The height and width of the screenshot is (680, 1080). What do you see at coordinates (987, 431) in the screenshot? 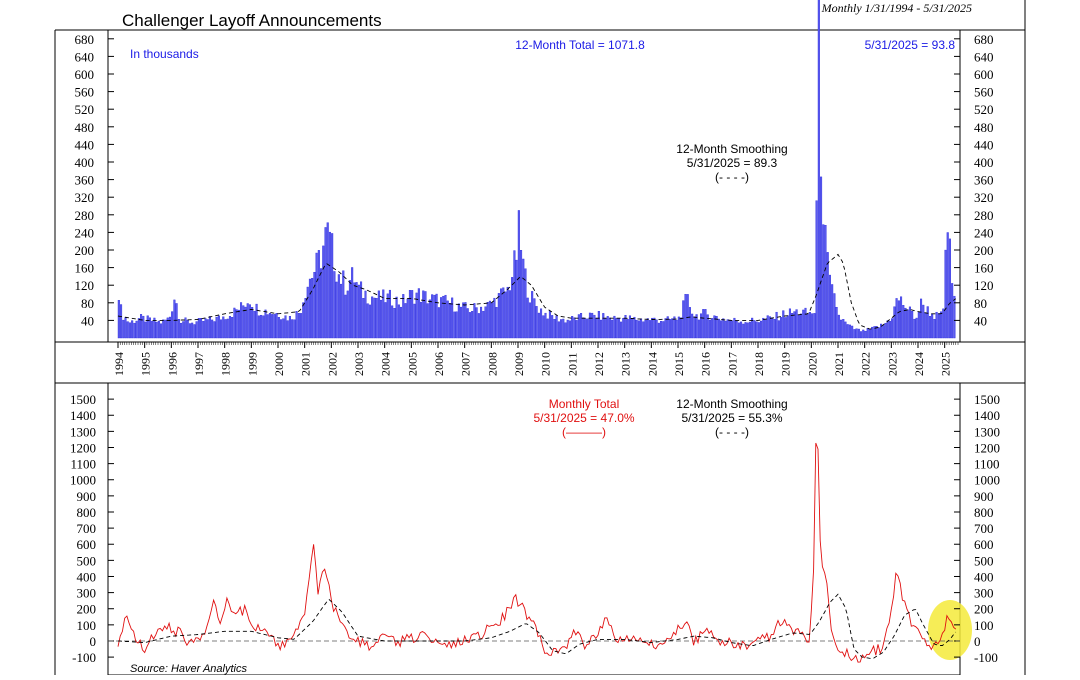
I see `bottom-right-tick-label: 1300` at bounding box center [987, 431].